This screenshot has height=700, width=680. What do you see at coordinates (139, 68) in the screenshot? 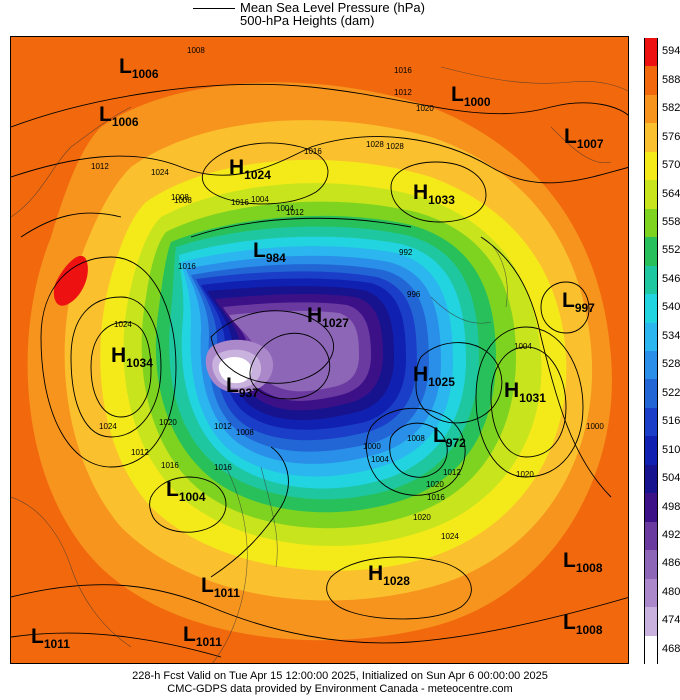
I see `low-1006-nw-label: L1006` at bounding box center [139, 68].